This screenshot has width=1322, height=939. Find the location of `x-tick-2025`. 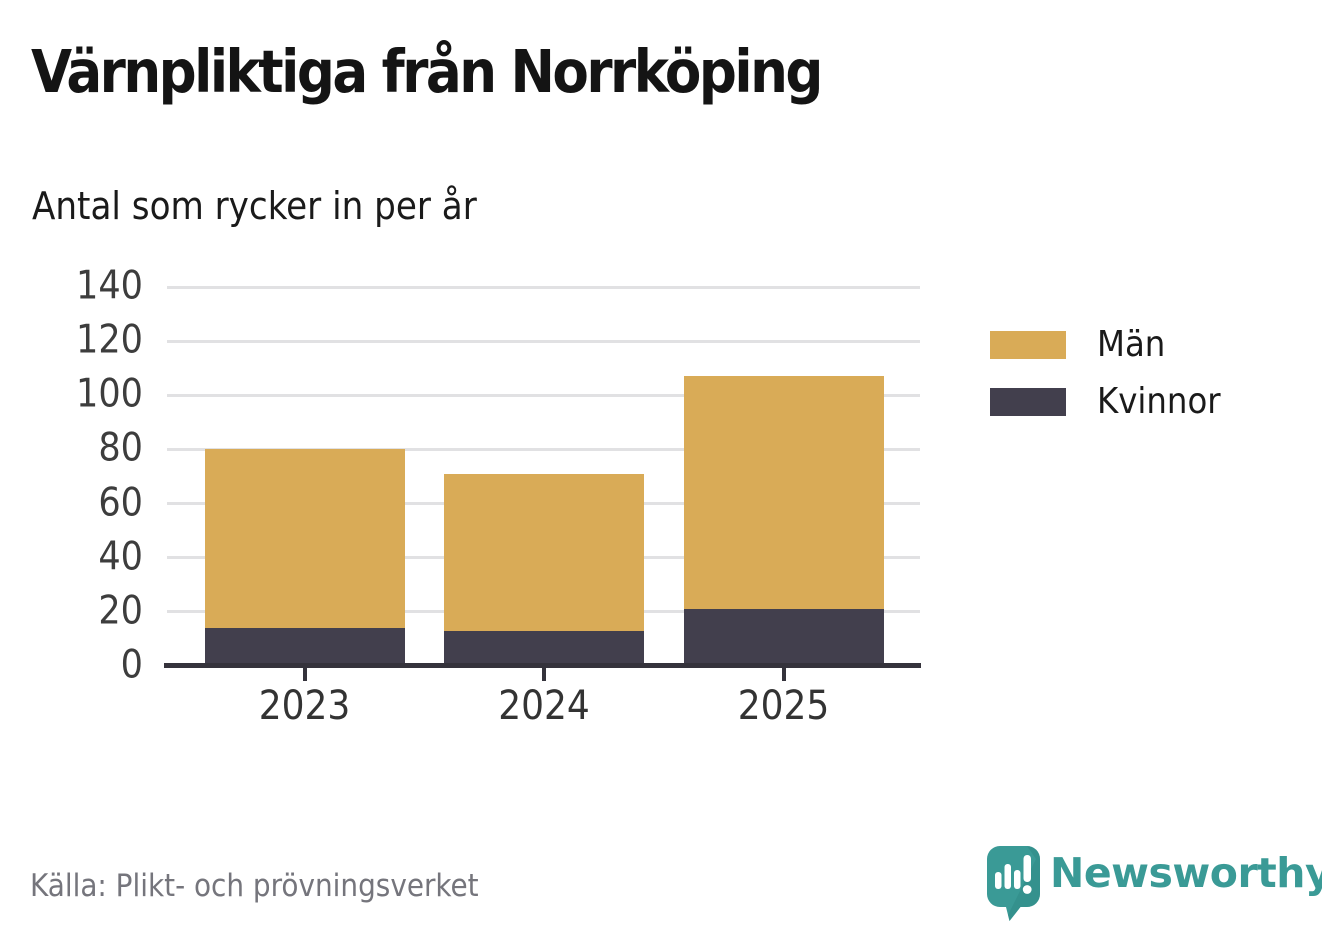

x-tick-2025 is located at coordinates (783, 674).